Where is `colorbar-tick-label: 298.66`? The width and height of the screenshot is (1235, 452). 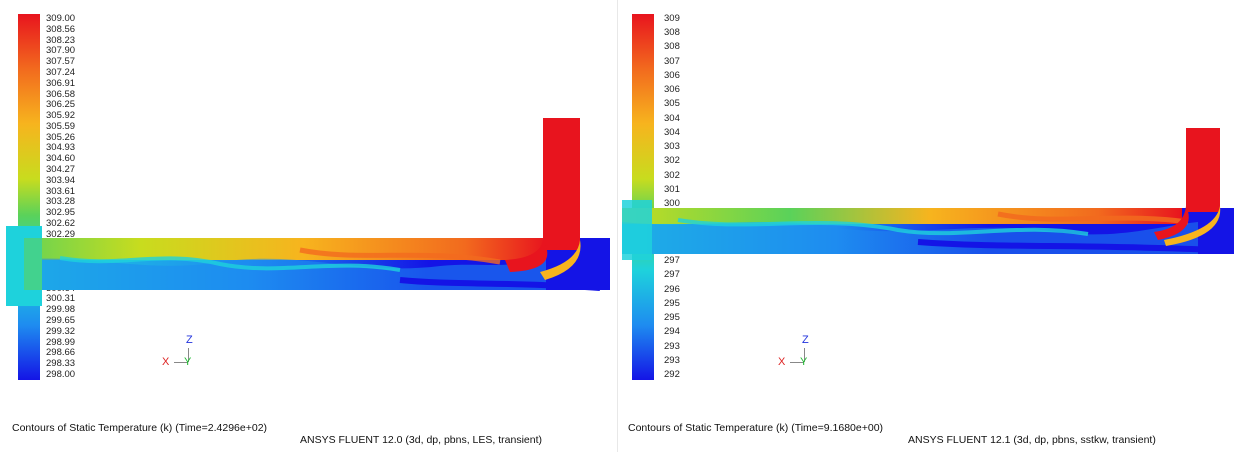 colorbar-tick-label: 298.66 is located at coordinates (61, 353).